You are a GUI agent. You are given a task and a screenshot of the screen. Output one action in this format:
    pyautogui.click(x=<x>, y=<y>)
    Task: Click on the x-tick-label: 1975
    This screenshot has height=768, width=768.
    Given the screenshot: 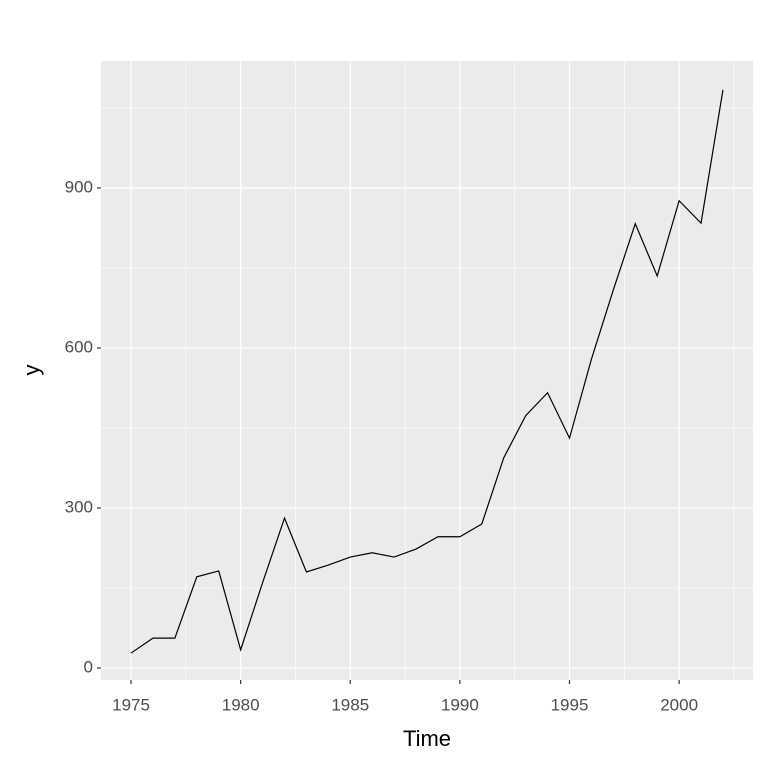 What is the action you would take?
    pyautogui.click(x=131, y=704)
    